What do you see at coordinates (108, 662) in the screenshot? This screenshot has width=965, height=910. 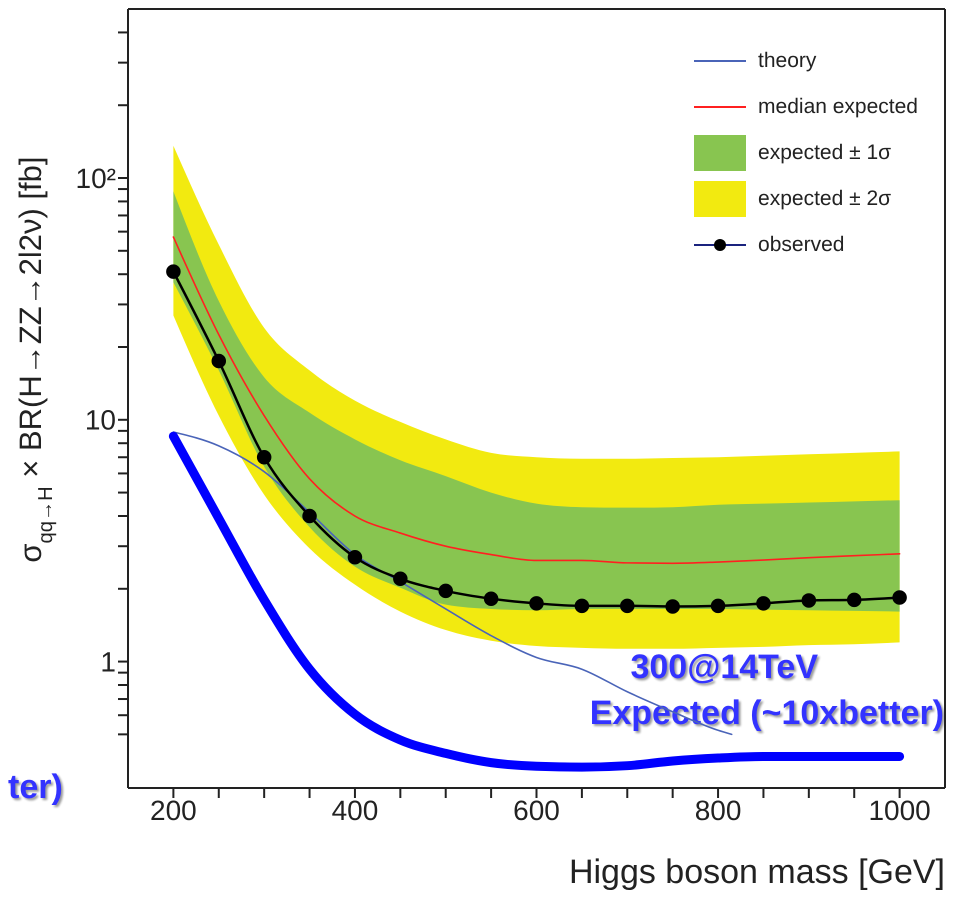 I see `y-tick-label: 1` at bounding box center [108, 662].